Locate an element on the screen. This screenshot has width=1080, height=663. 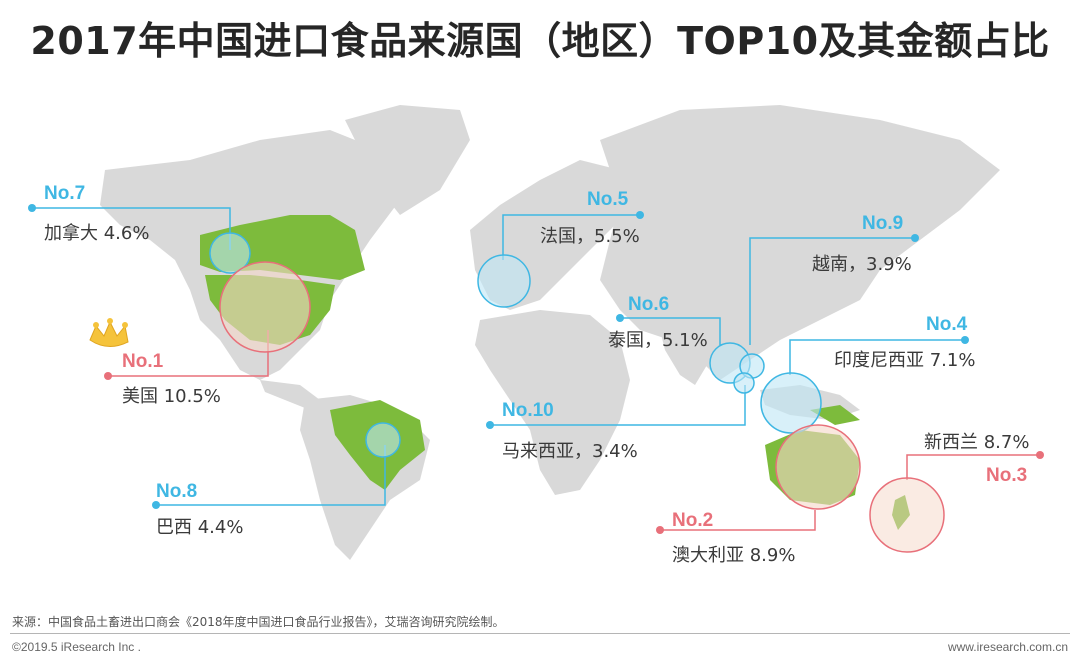
leader-line-brazil is located at coordinates (271, 475).